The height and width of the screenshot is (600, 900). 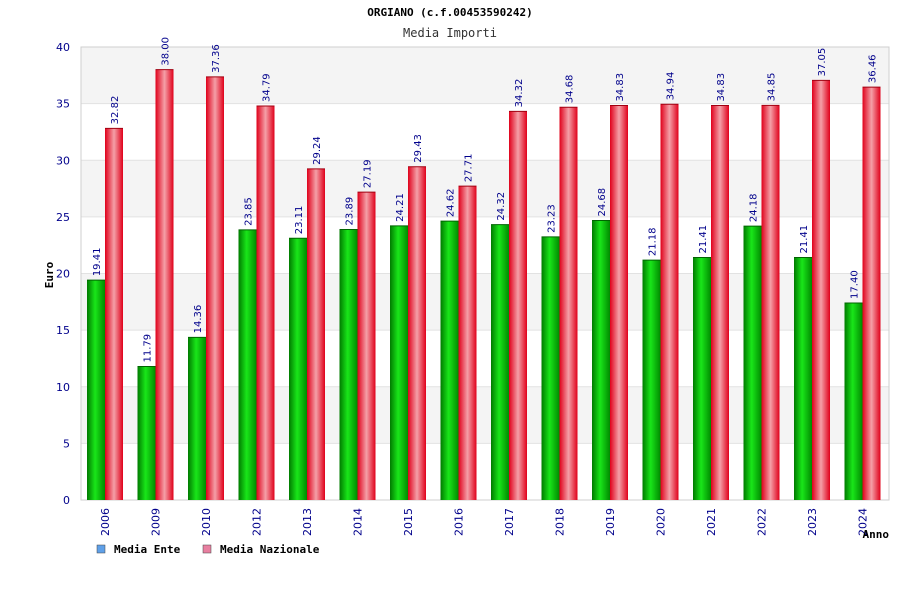 I want to click on chart-subtitle: Media Importi, so click(x=450, y=33).